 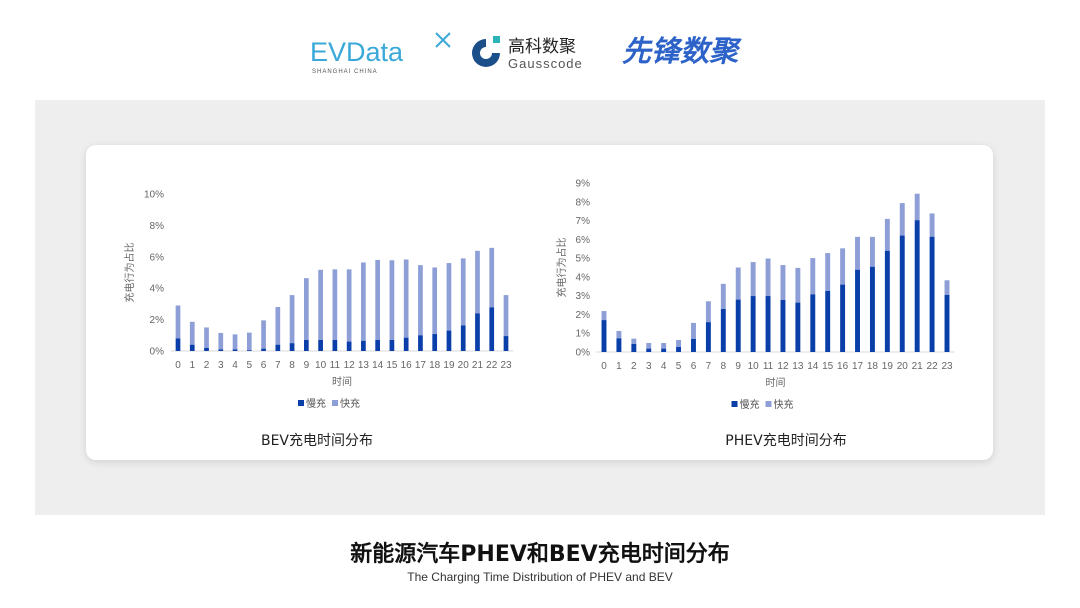 I want to click on bev-x-tick-label: 8, so click(x=292, y=365).